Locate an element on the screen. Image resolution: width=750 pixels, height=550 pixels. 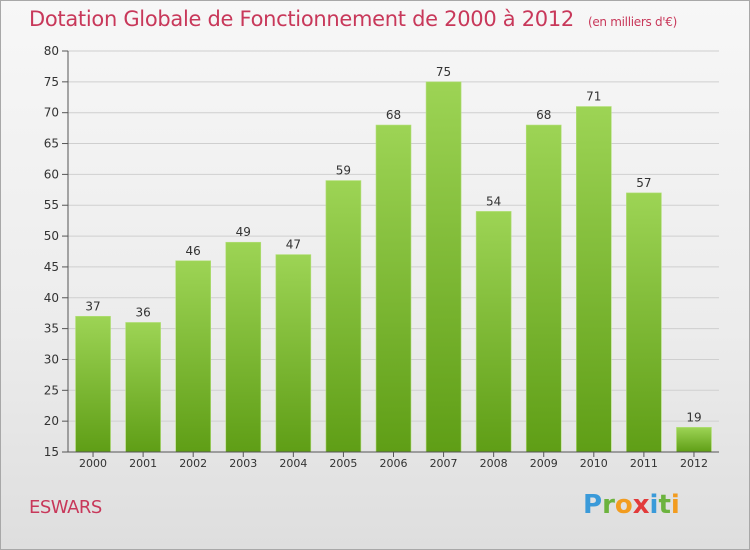
x-tick-label: 2002 is located at coordinates (193, 463).